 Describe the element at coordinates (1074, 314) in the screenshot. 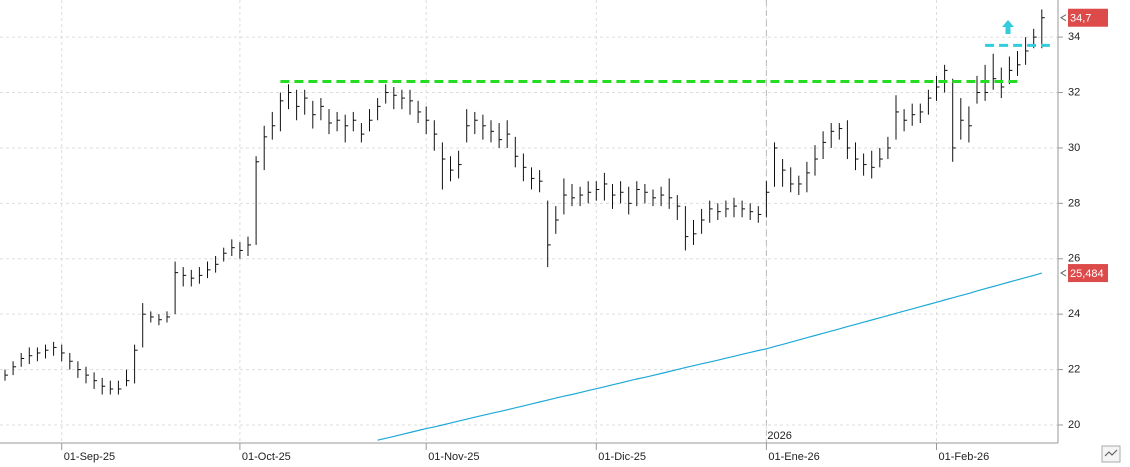

I see `y-tick-label: 24` at that location.